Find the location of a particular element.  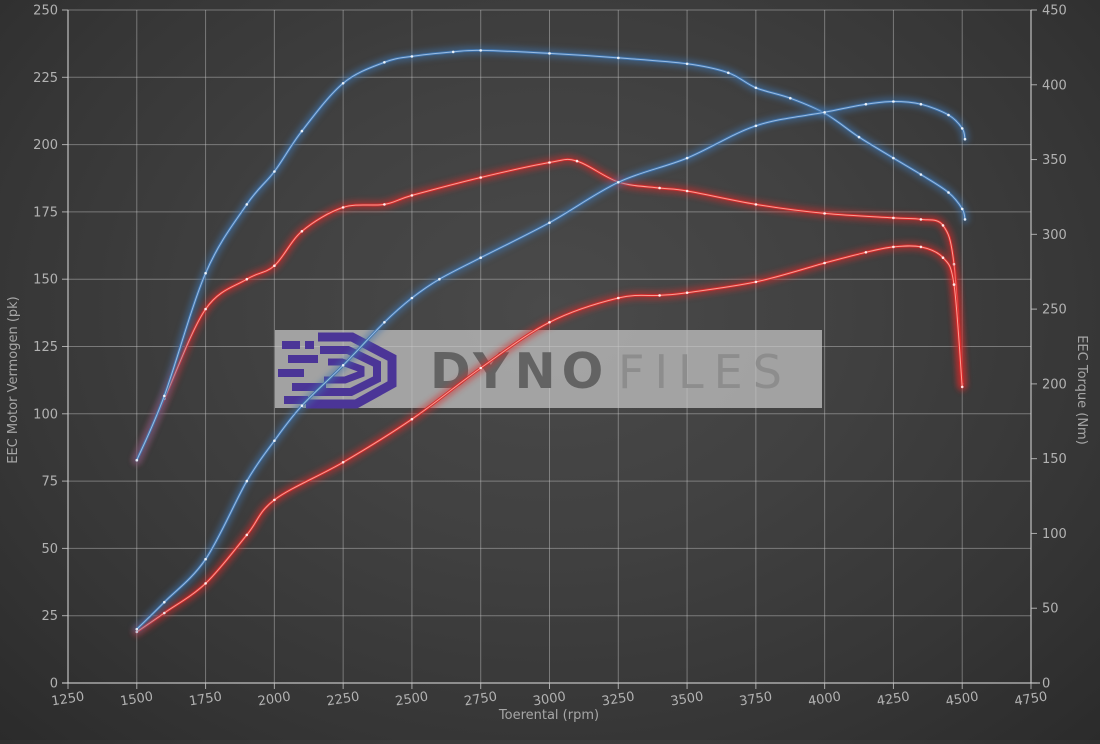

y-right-tick-label: 350 is located at coordinates (1054, 160).